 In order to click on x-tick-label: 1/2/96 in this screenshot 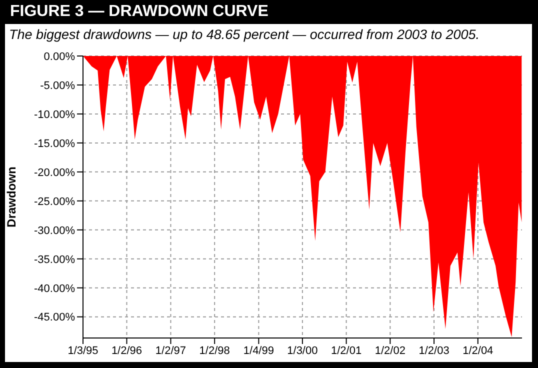, I will do `click(126, 350)`.